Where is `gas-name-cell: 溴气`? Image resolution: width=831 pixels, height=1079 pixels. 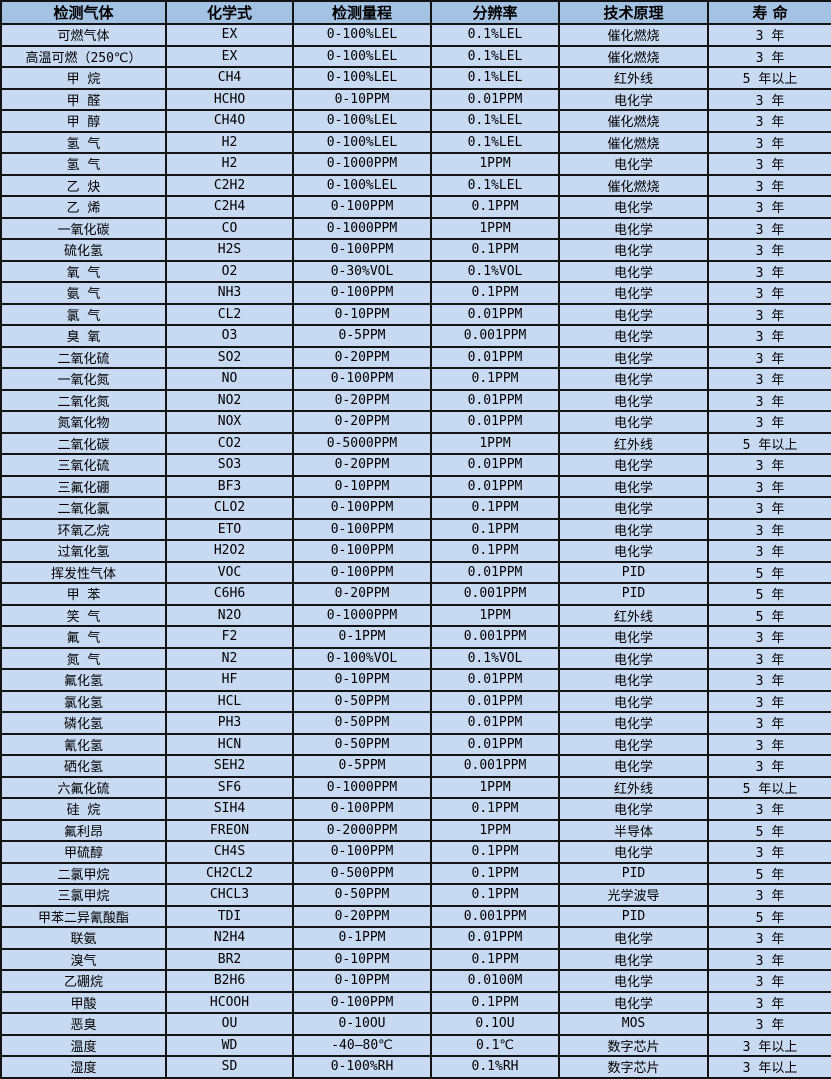
gas-name-cell: 溴气 is located at coordinates (83, 959).